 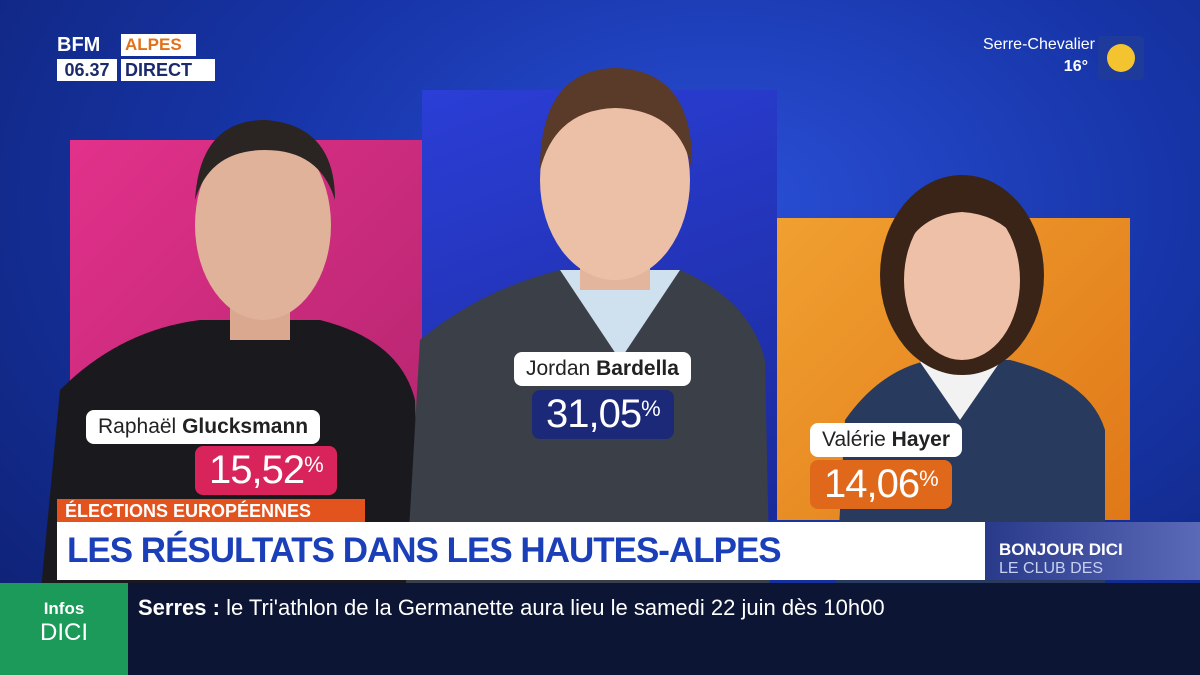 I want to click on candidate-name: Raphaël Glucksmann, so click(x=203, y=427).